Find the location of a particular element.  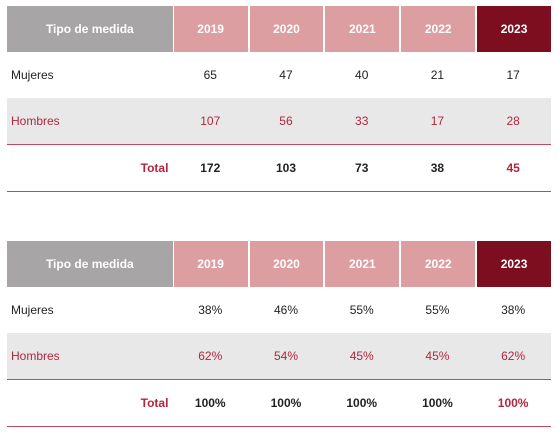

table-row-total: Total 172 103 73 38 45 is located at coordinates (279, 168).